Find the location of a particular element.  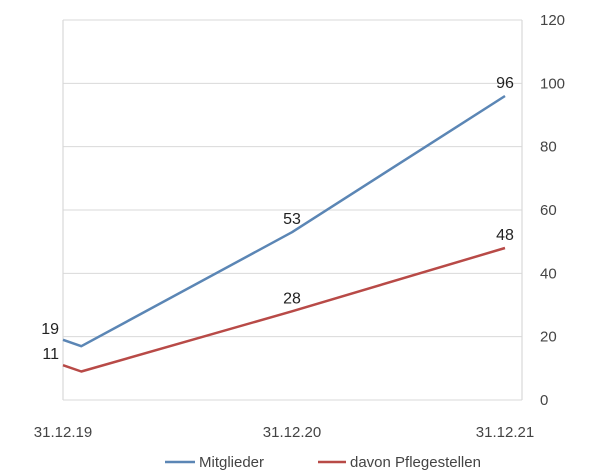

y-tick-label: 60 is located at coordinates (548, 210).